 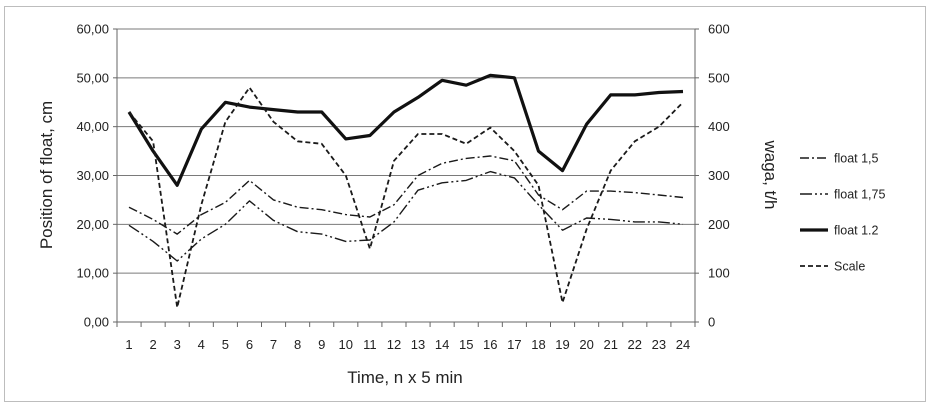 I want to click on x-tick-label: 4, so click(x=201, y=344).